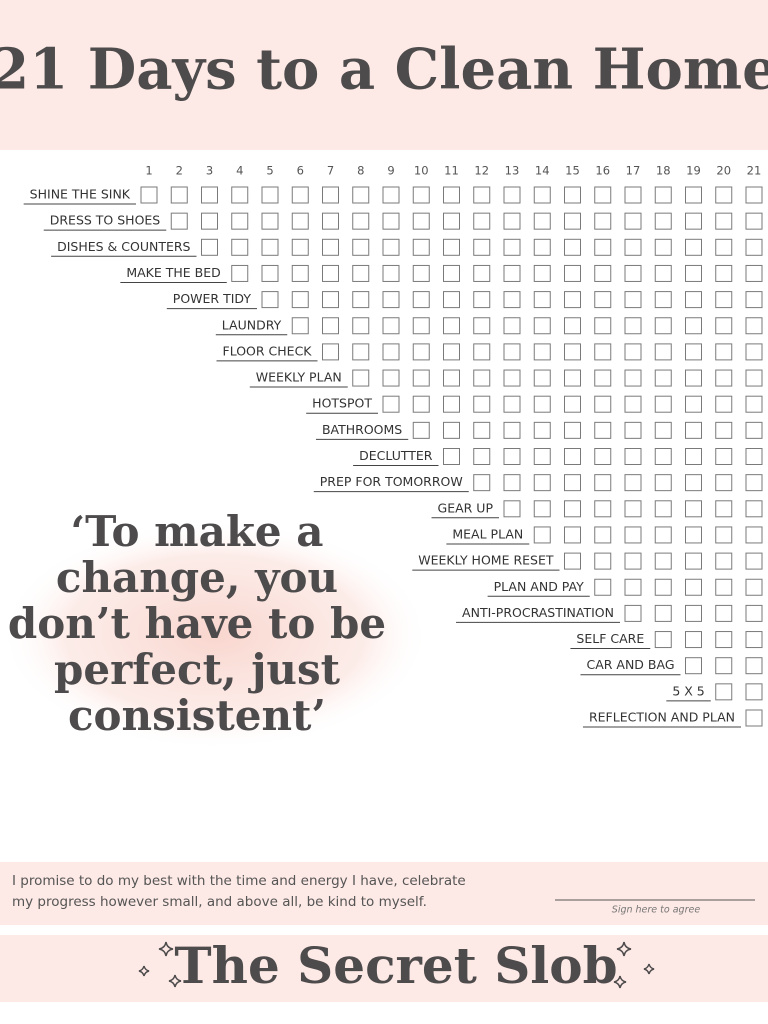  What do you see at coordinates (179, 171) in the screenshot?
I see `day-number: 2` at bounding box center [179, 171].